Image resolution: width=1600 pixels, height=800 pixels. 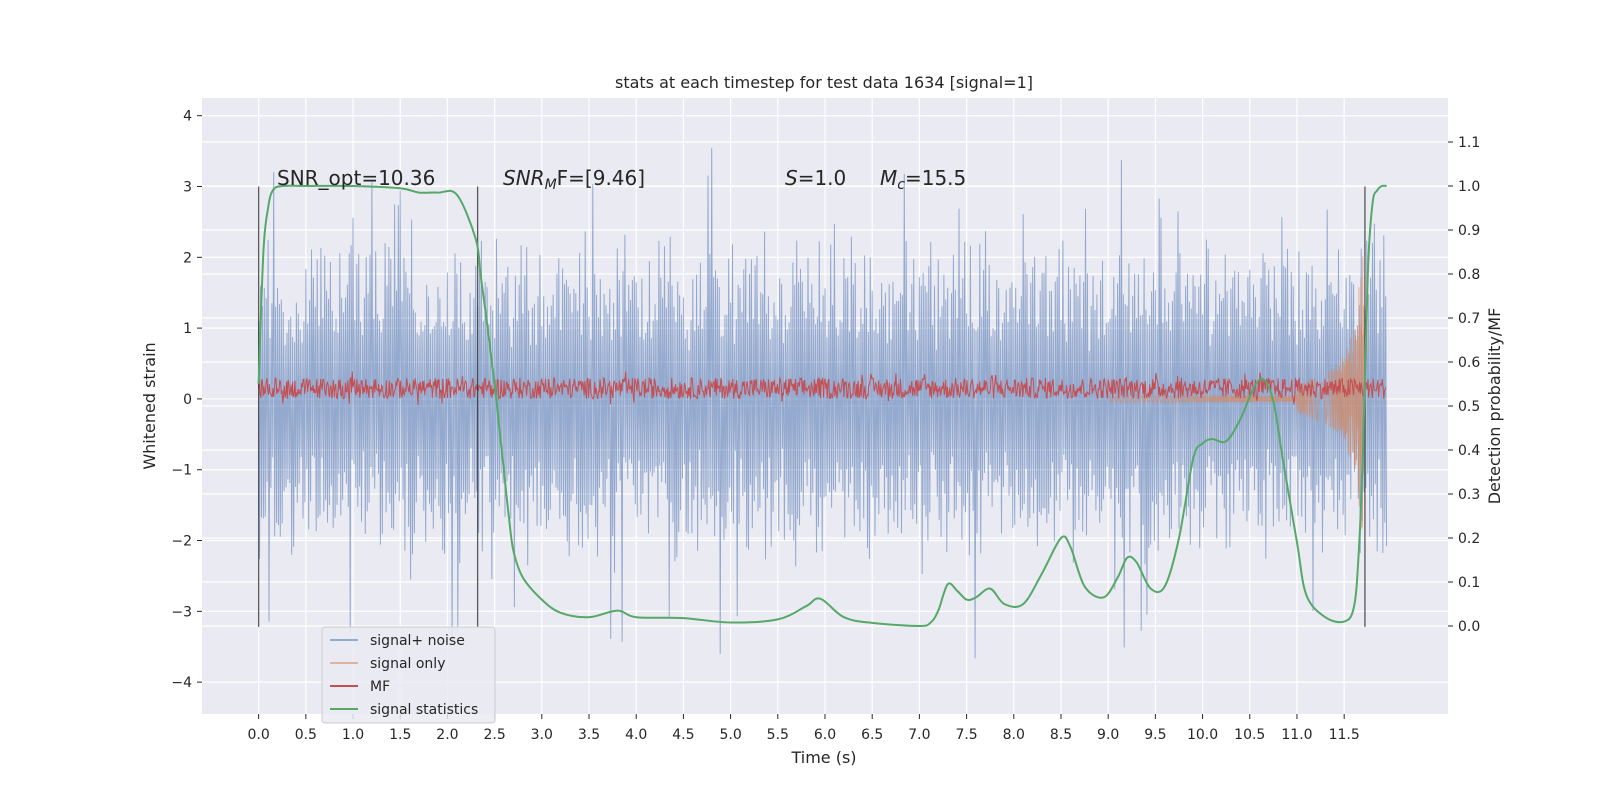 What do you see at coordinates (730, 735) in the screenshot?
I see `x-tick-label: 5.0` at bounding box center [730, 735].